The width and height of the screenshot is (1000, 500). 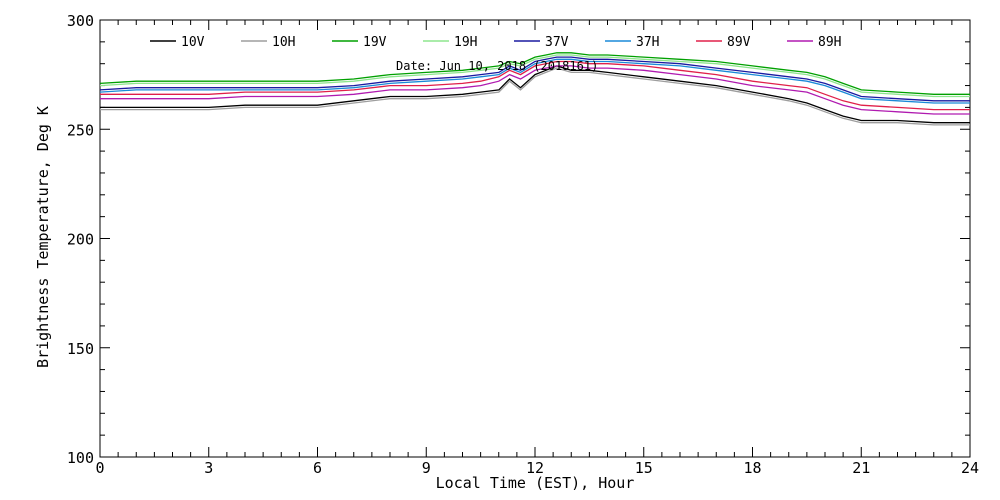 What do you see at coordinates (208, 468) in the screenshot?
I see `x-tick-label: 3` at bounding box center [208, 468].